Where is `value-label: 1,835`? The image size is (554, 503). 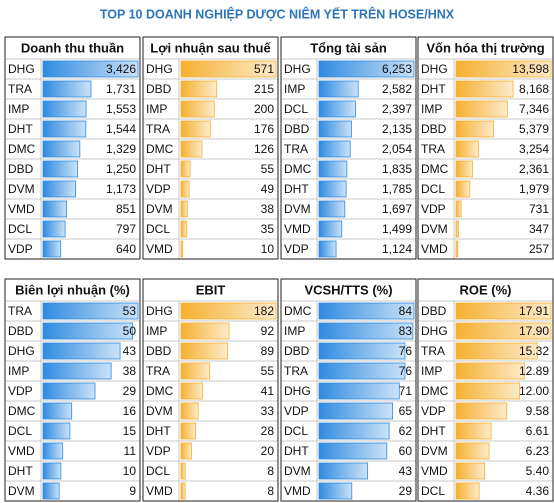
value-label: 1,835 is located at coordinates (397, 169).